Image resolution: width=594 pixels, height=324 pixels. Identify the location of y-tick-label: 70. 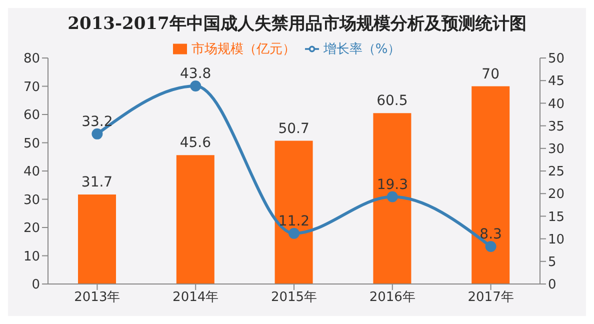
(31, 87).